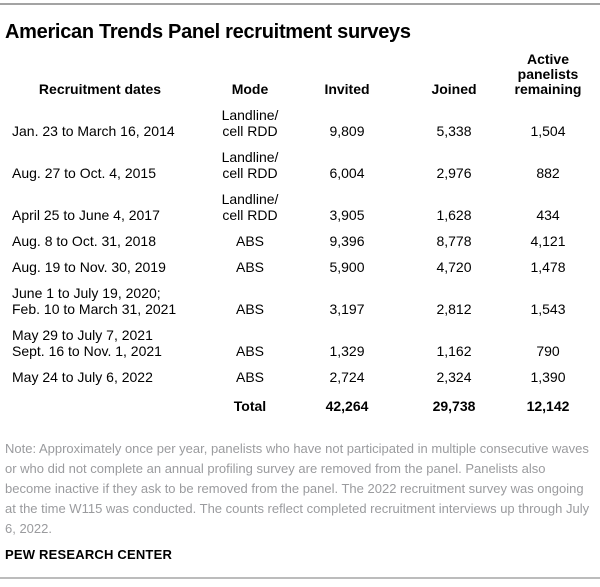  I want to click on cell-joined: 5,338, so click(454, 131).